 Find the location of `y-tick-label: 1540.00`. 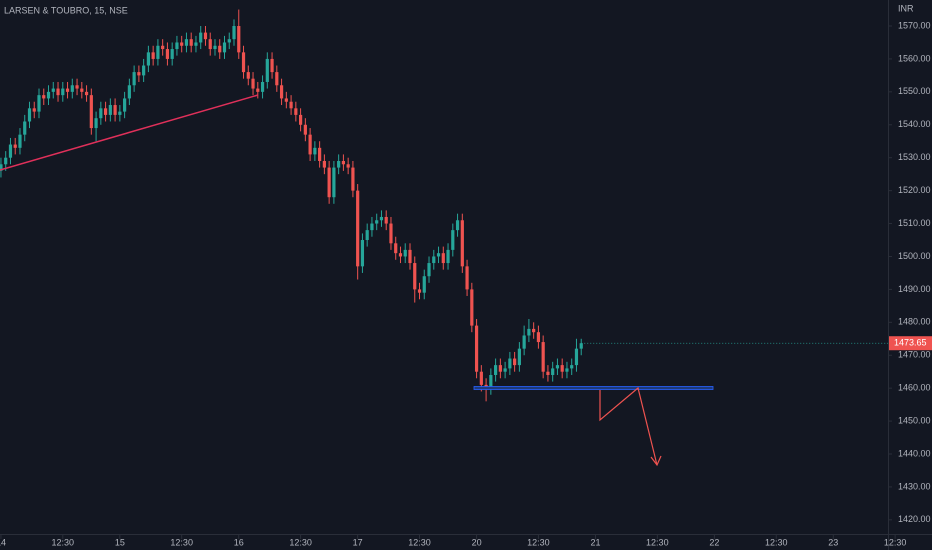

y-tick-label: 1540.00 is located at coordinates (914, 124).